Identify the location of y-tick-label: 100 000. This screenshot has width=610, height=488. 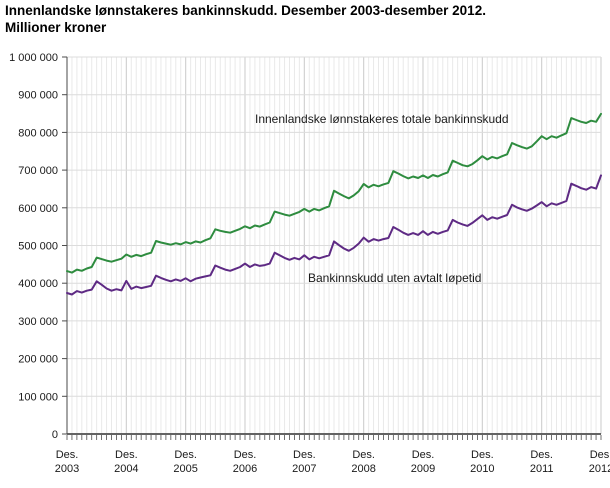
(38, 397).